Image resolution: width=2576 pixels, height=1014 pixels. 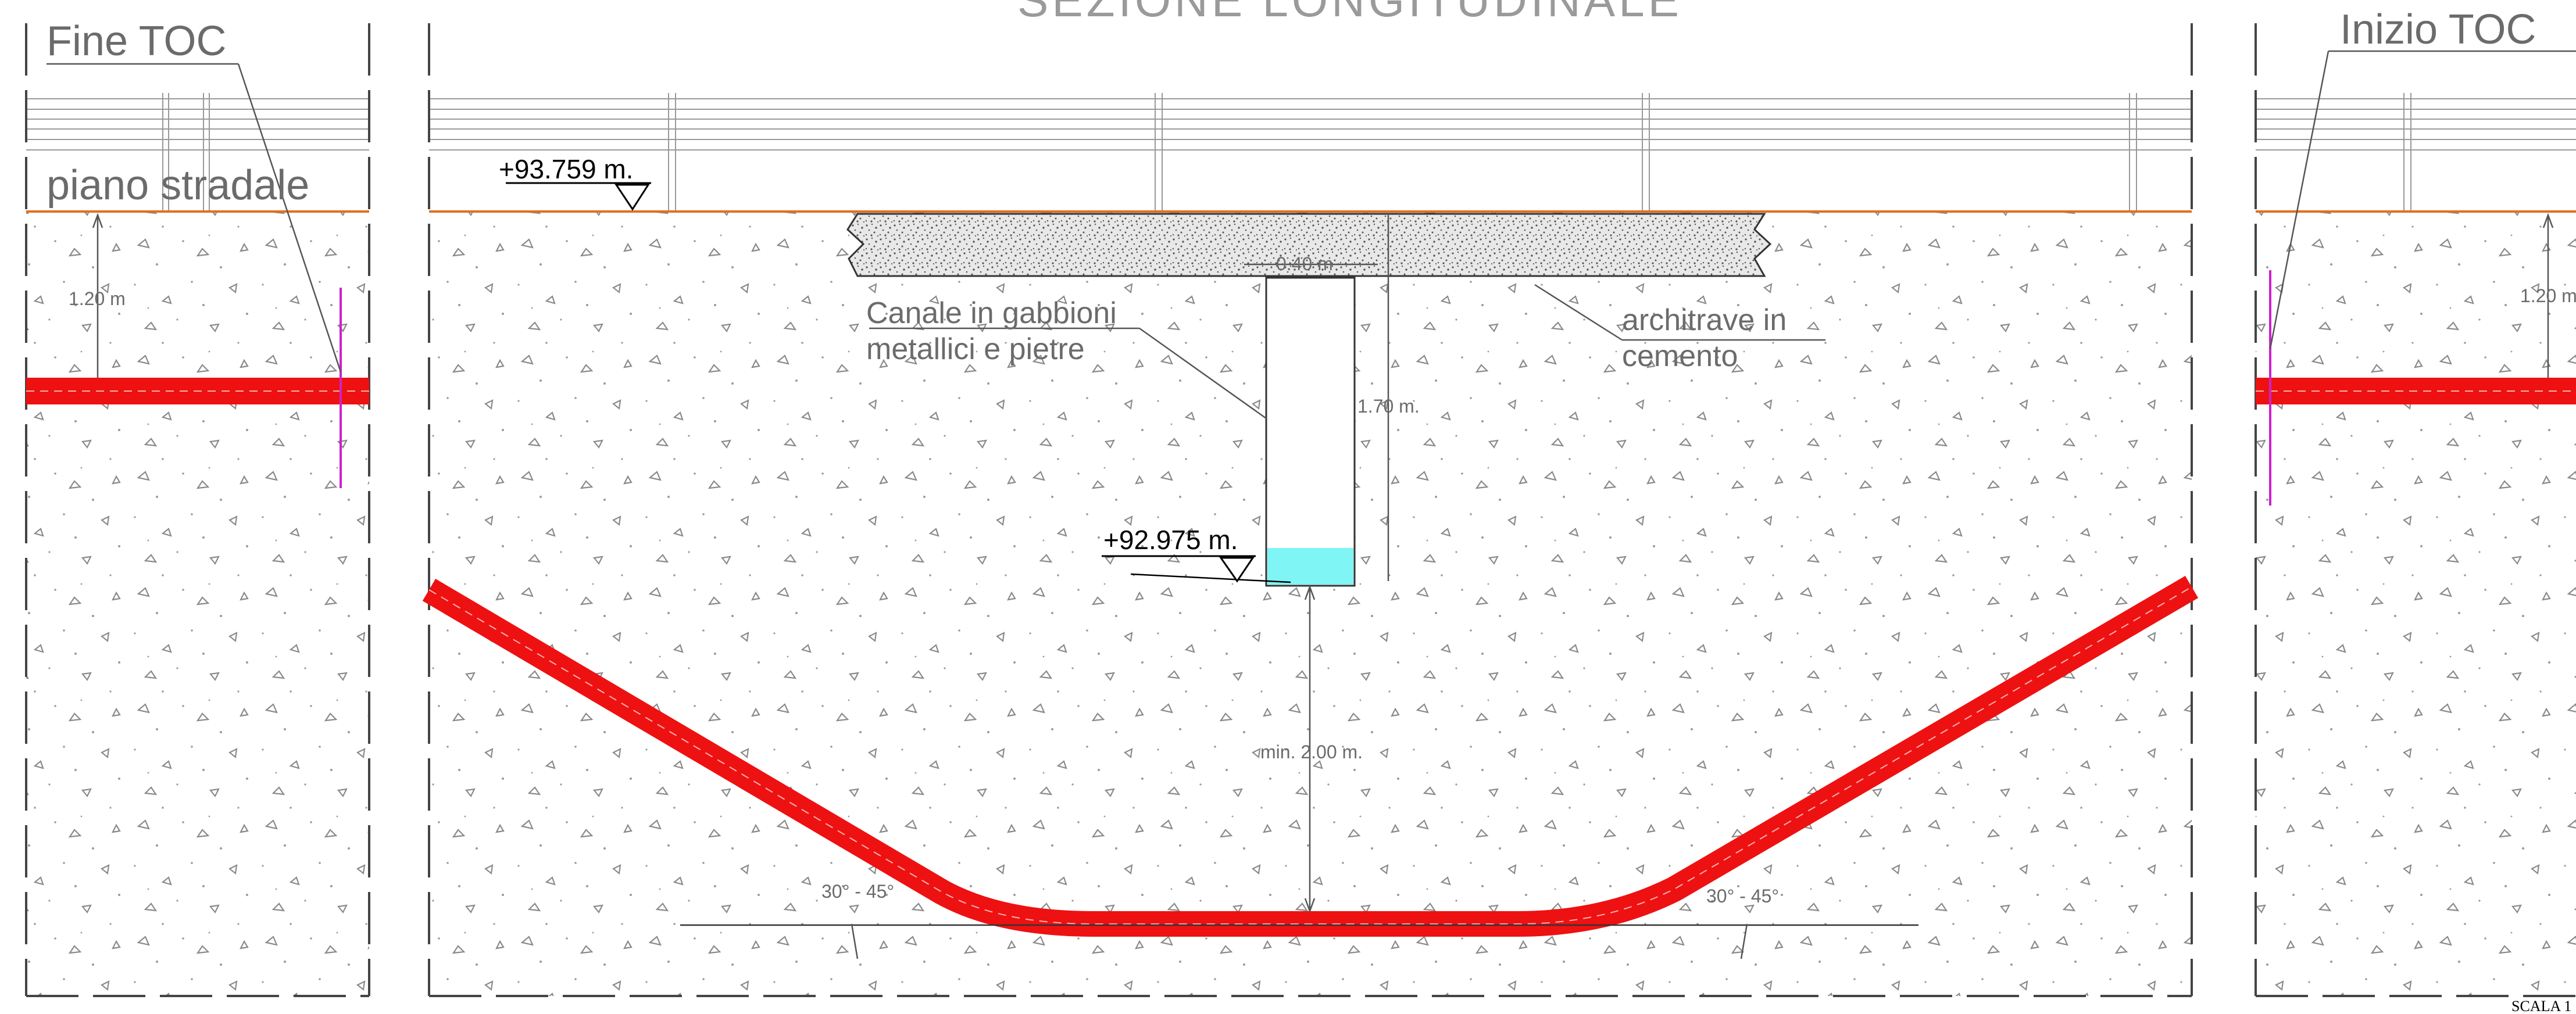 I want to click on right-cover-label: 1.20 m, so click(x=2548, y=295).